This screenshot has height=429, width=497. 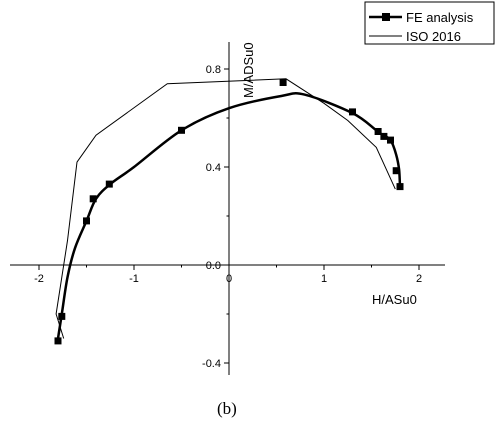 I want to click on x-tick-label: 2, so click(x=419, y=279).